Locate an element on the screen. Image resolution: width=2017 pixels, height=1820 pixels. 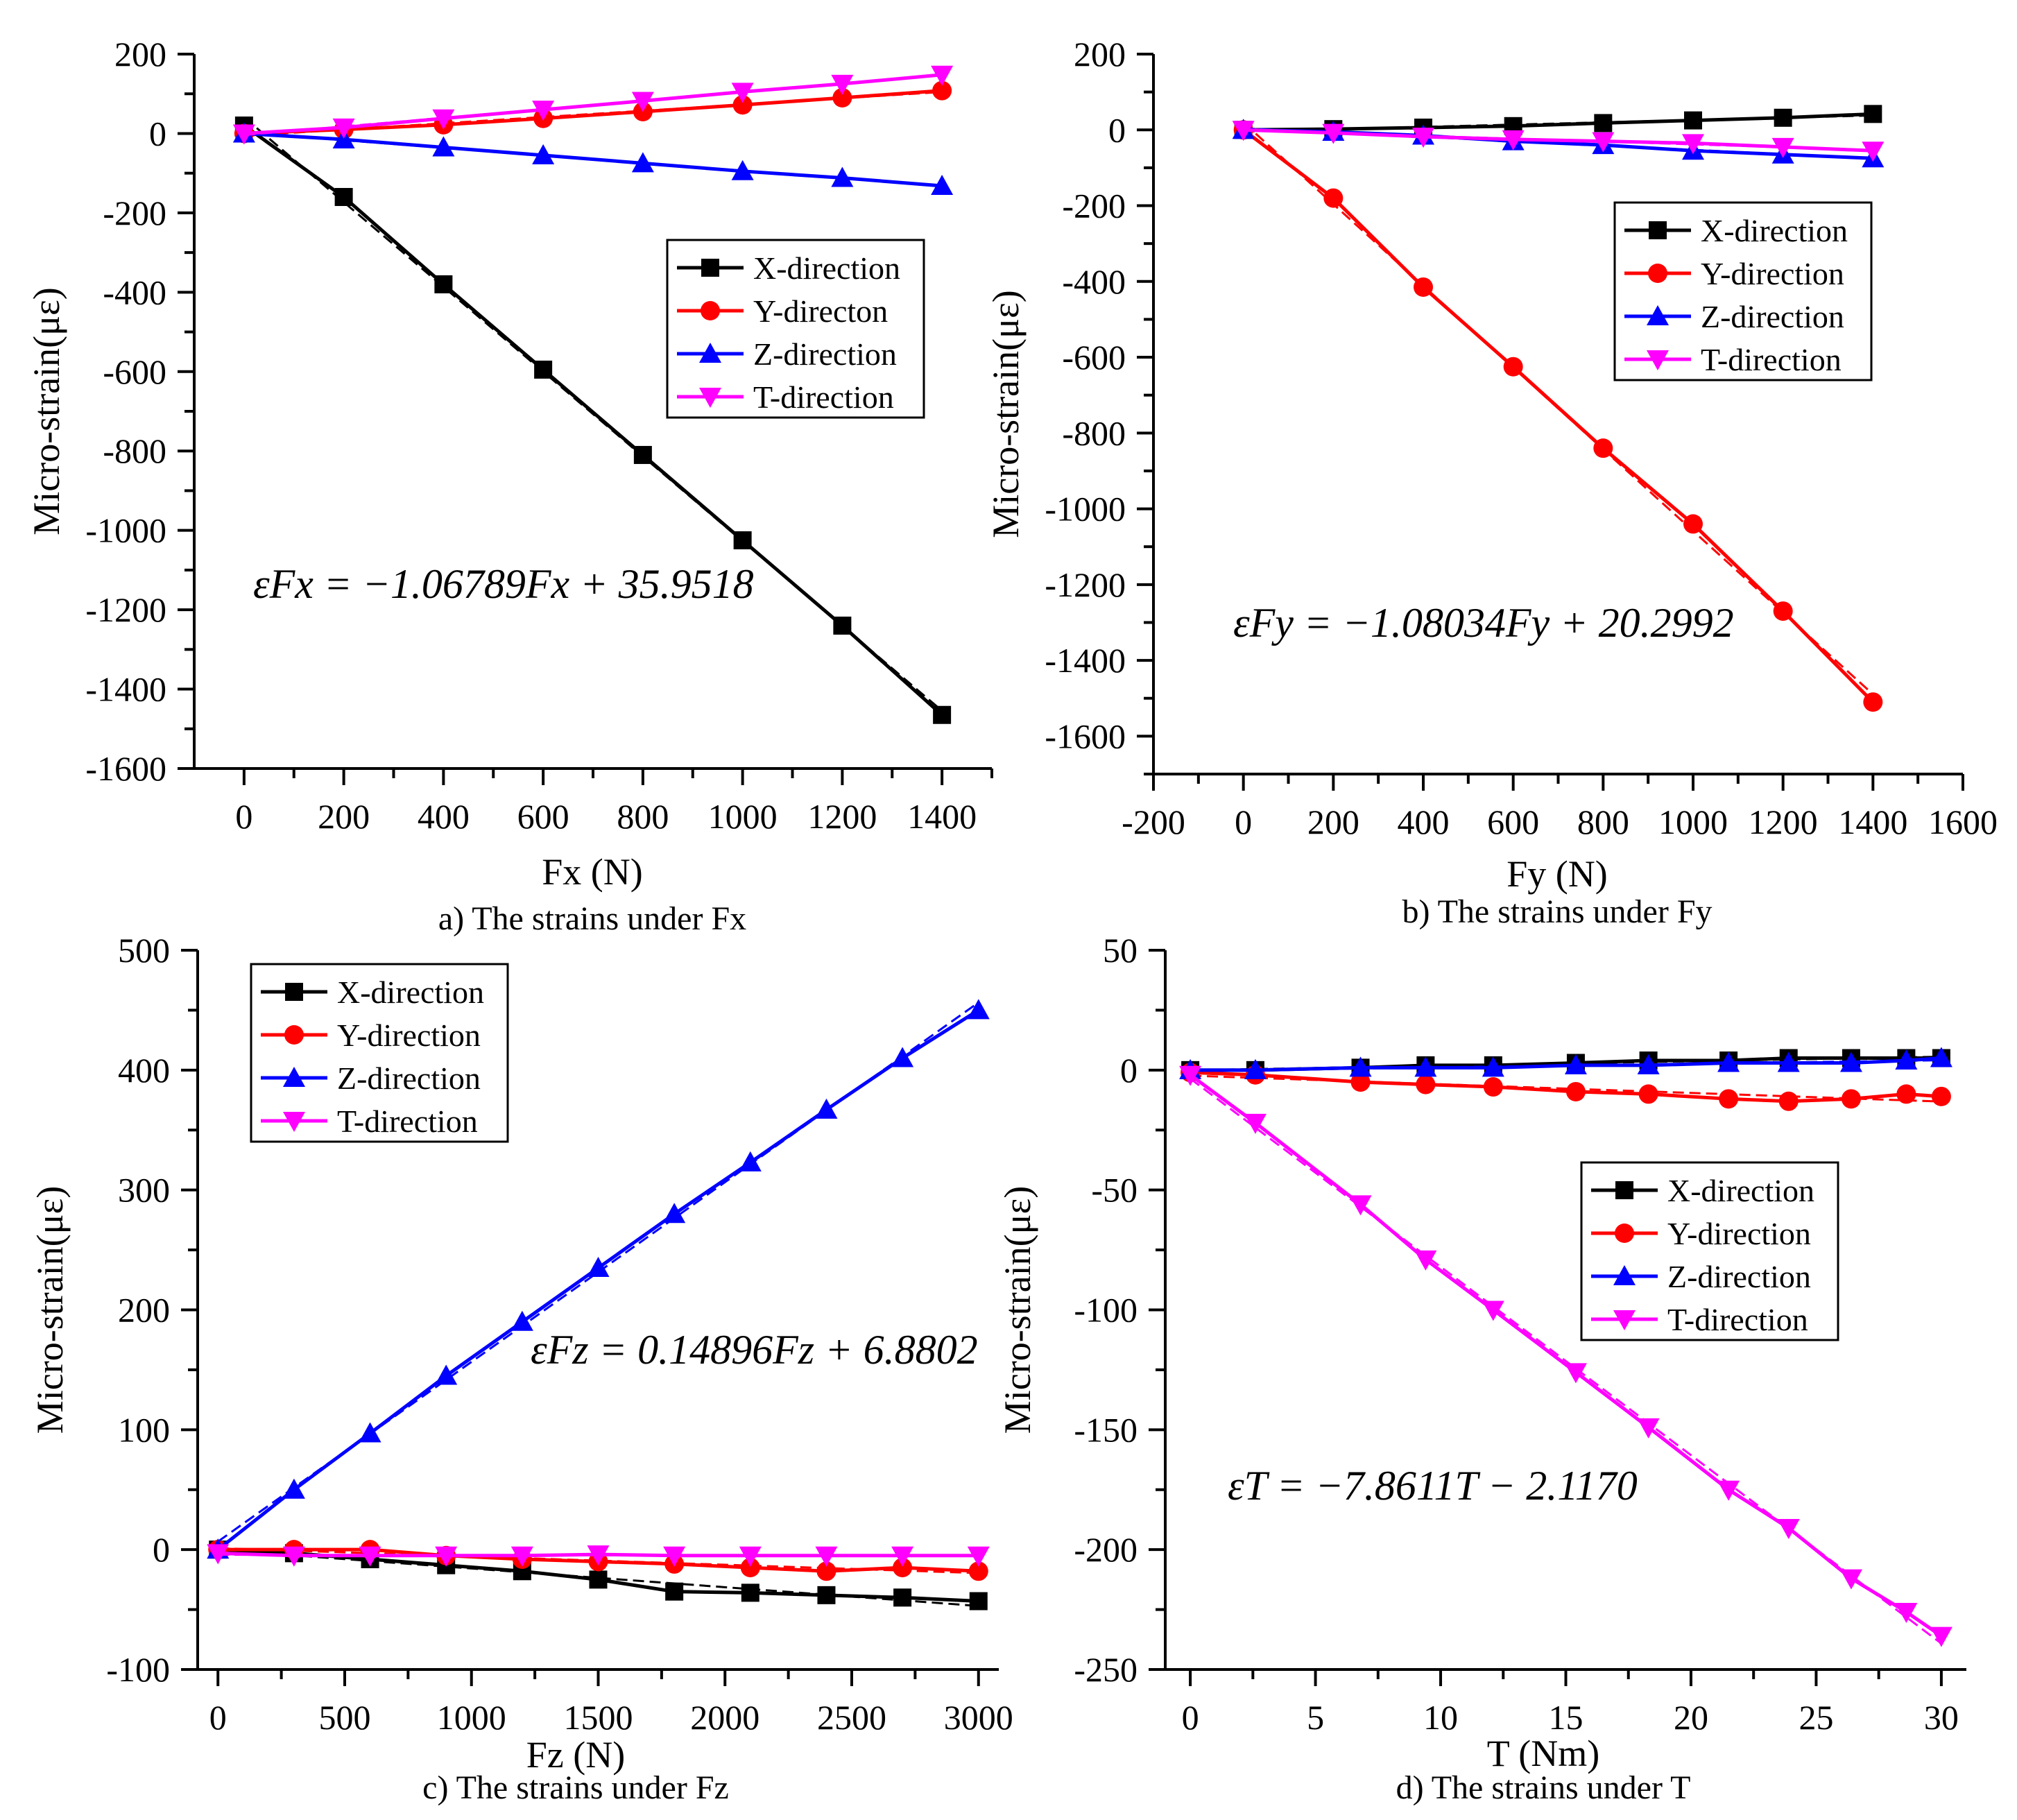
y-tick-label: -1000 is located at coordinates (125, 530).